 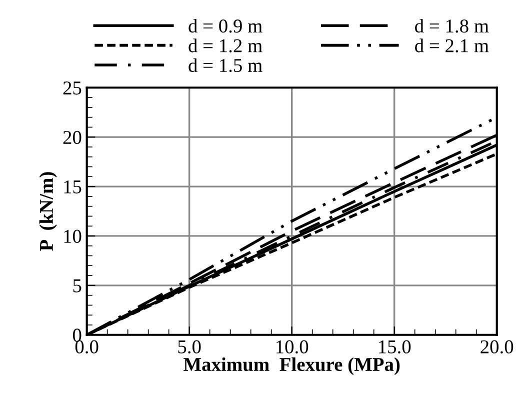 I want to click on legend-label: d = 1.8 m, so click(x=452, y=25).